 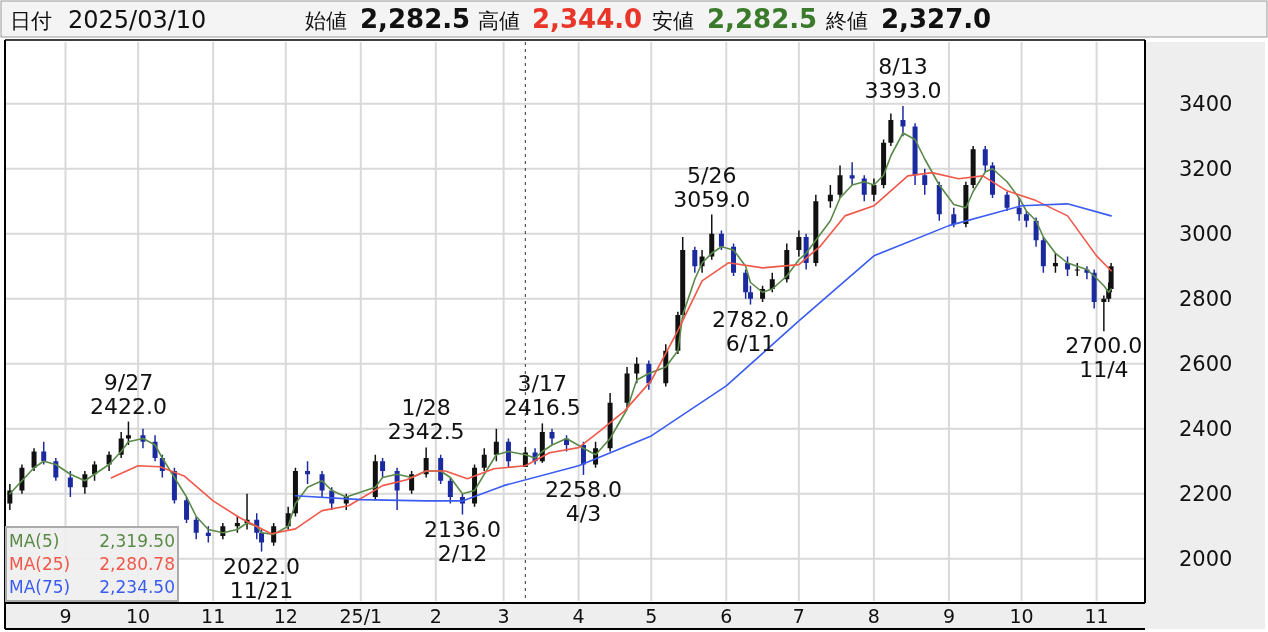 I want to click on y-tick-label: 2200, so click(x=1206, y=493).